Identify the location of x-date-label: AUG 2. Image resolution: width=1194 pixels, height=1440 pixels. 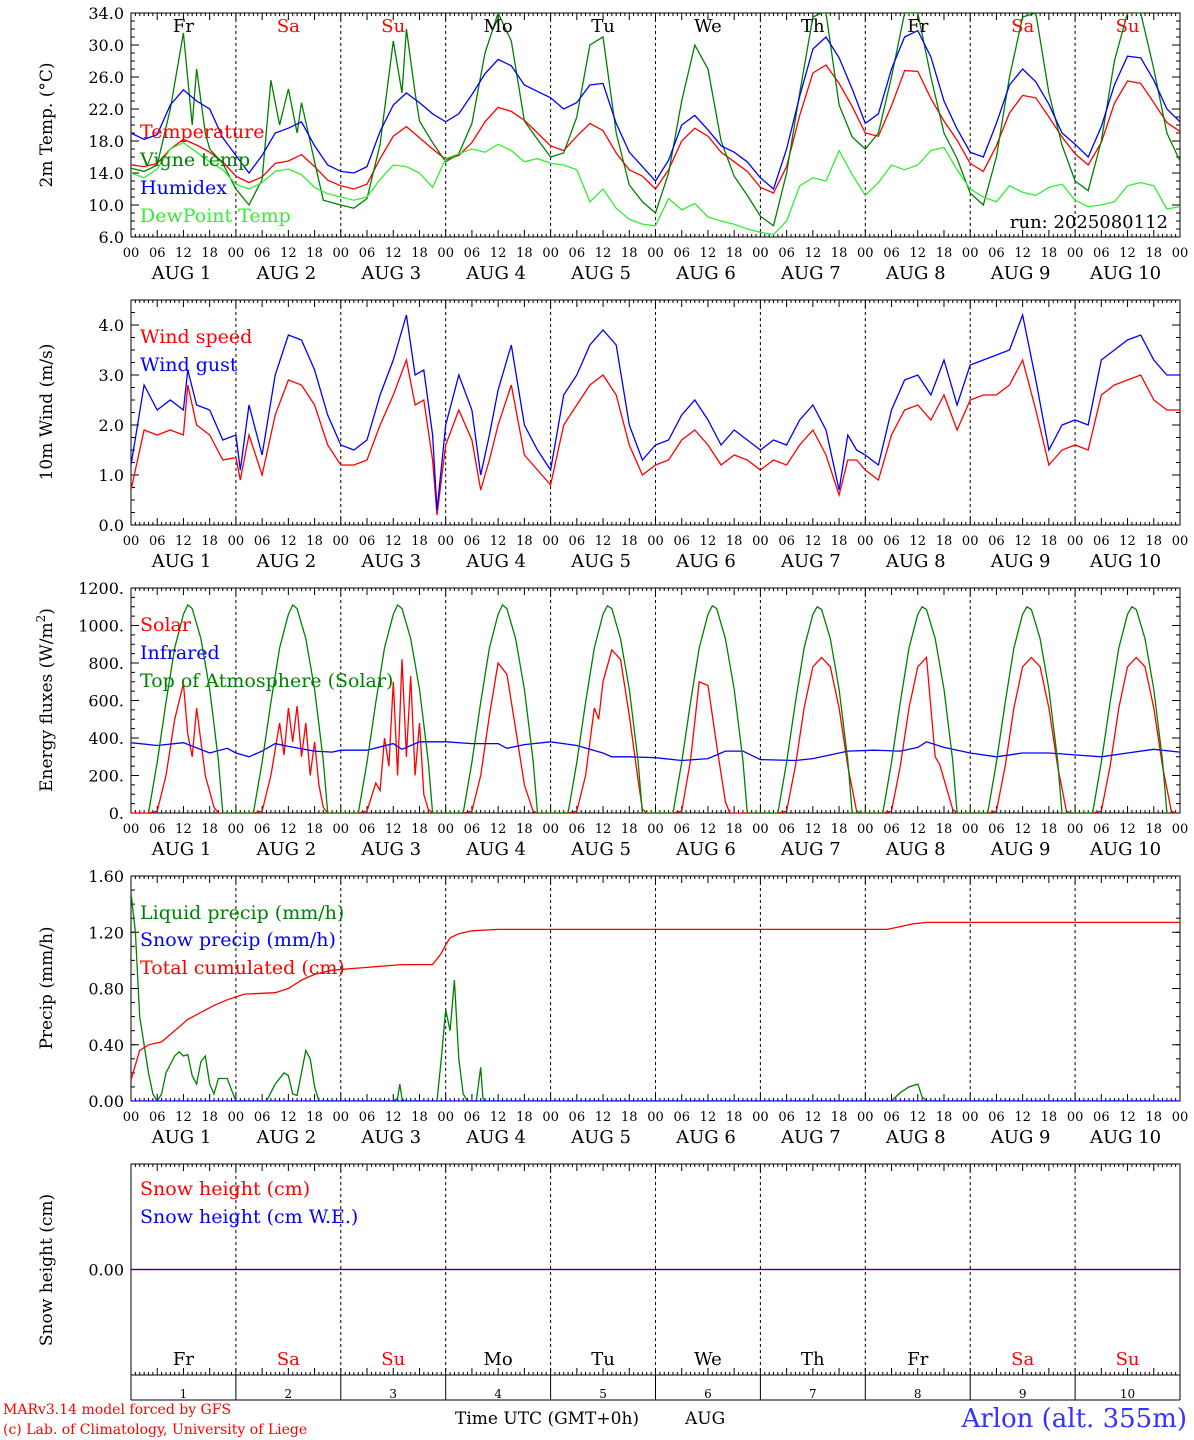
(285, 273).